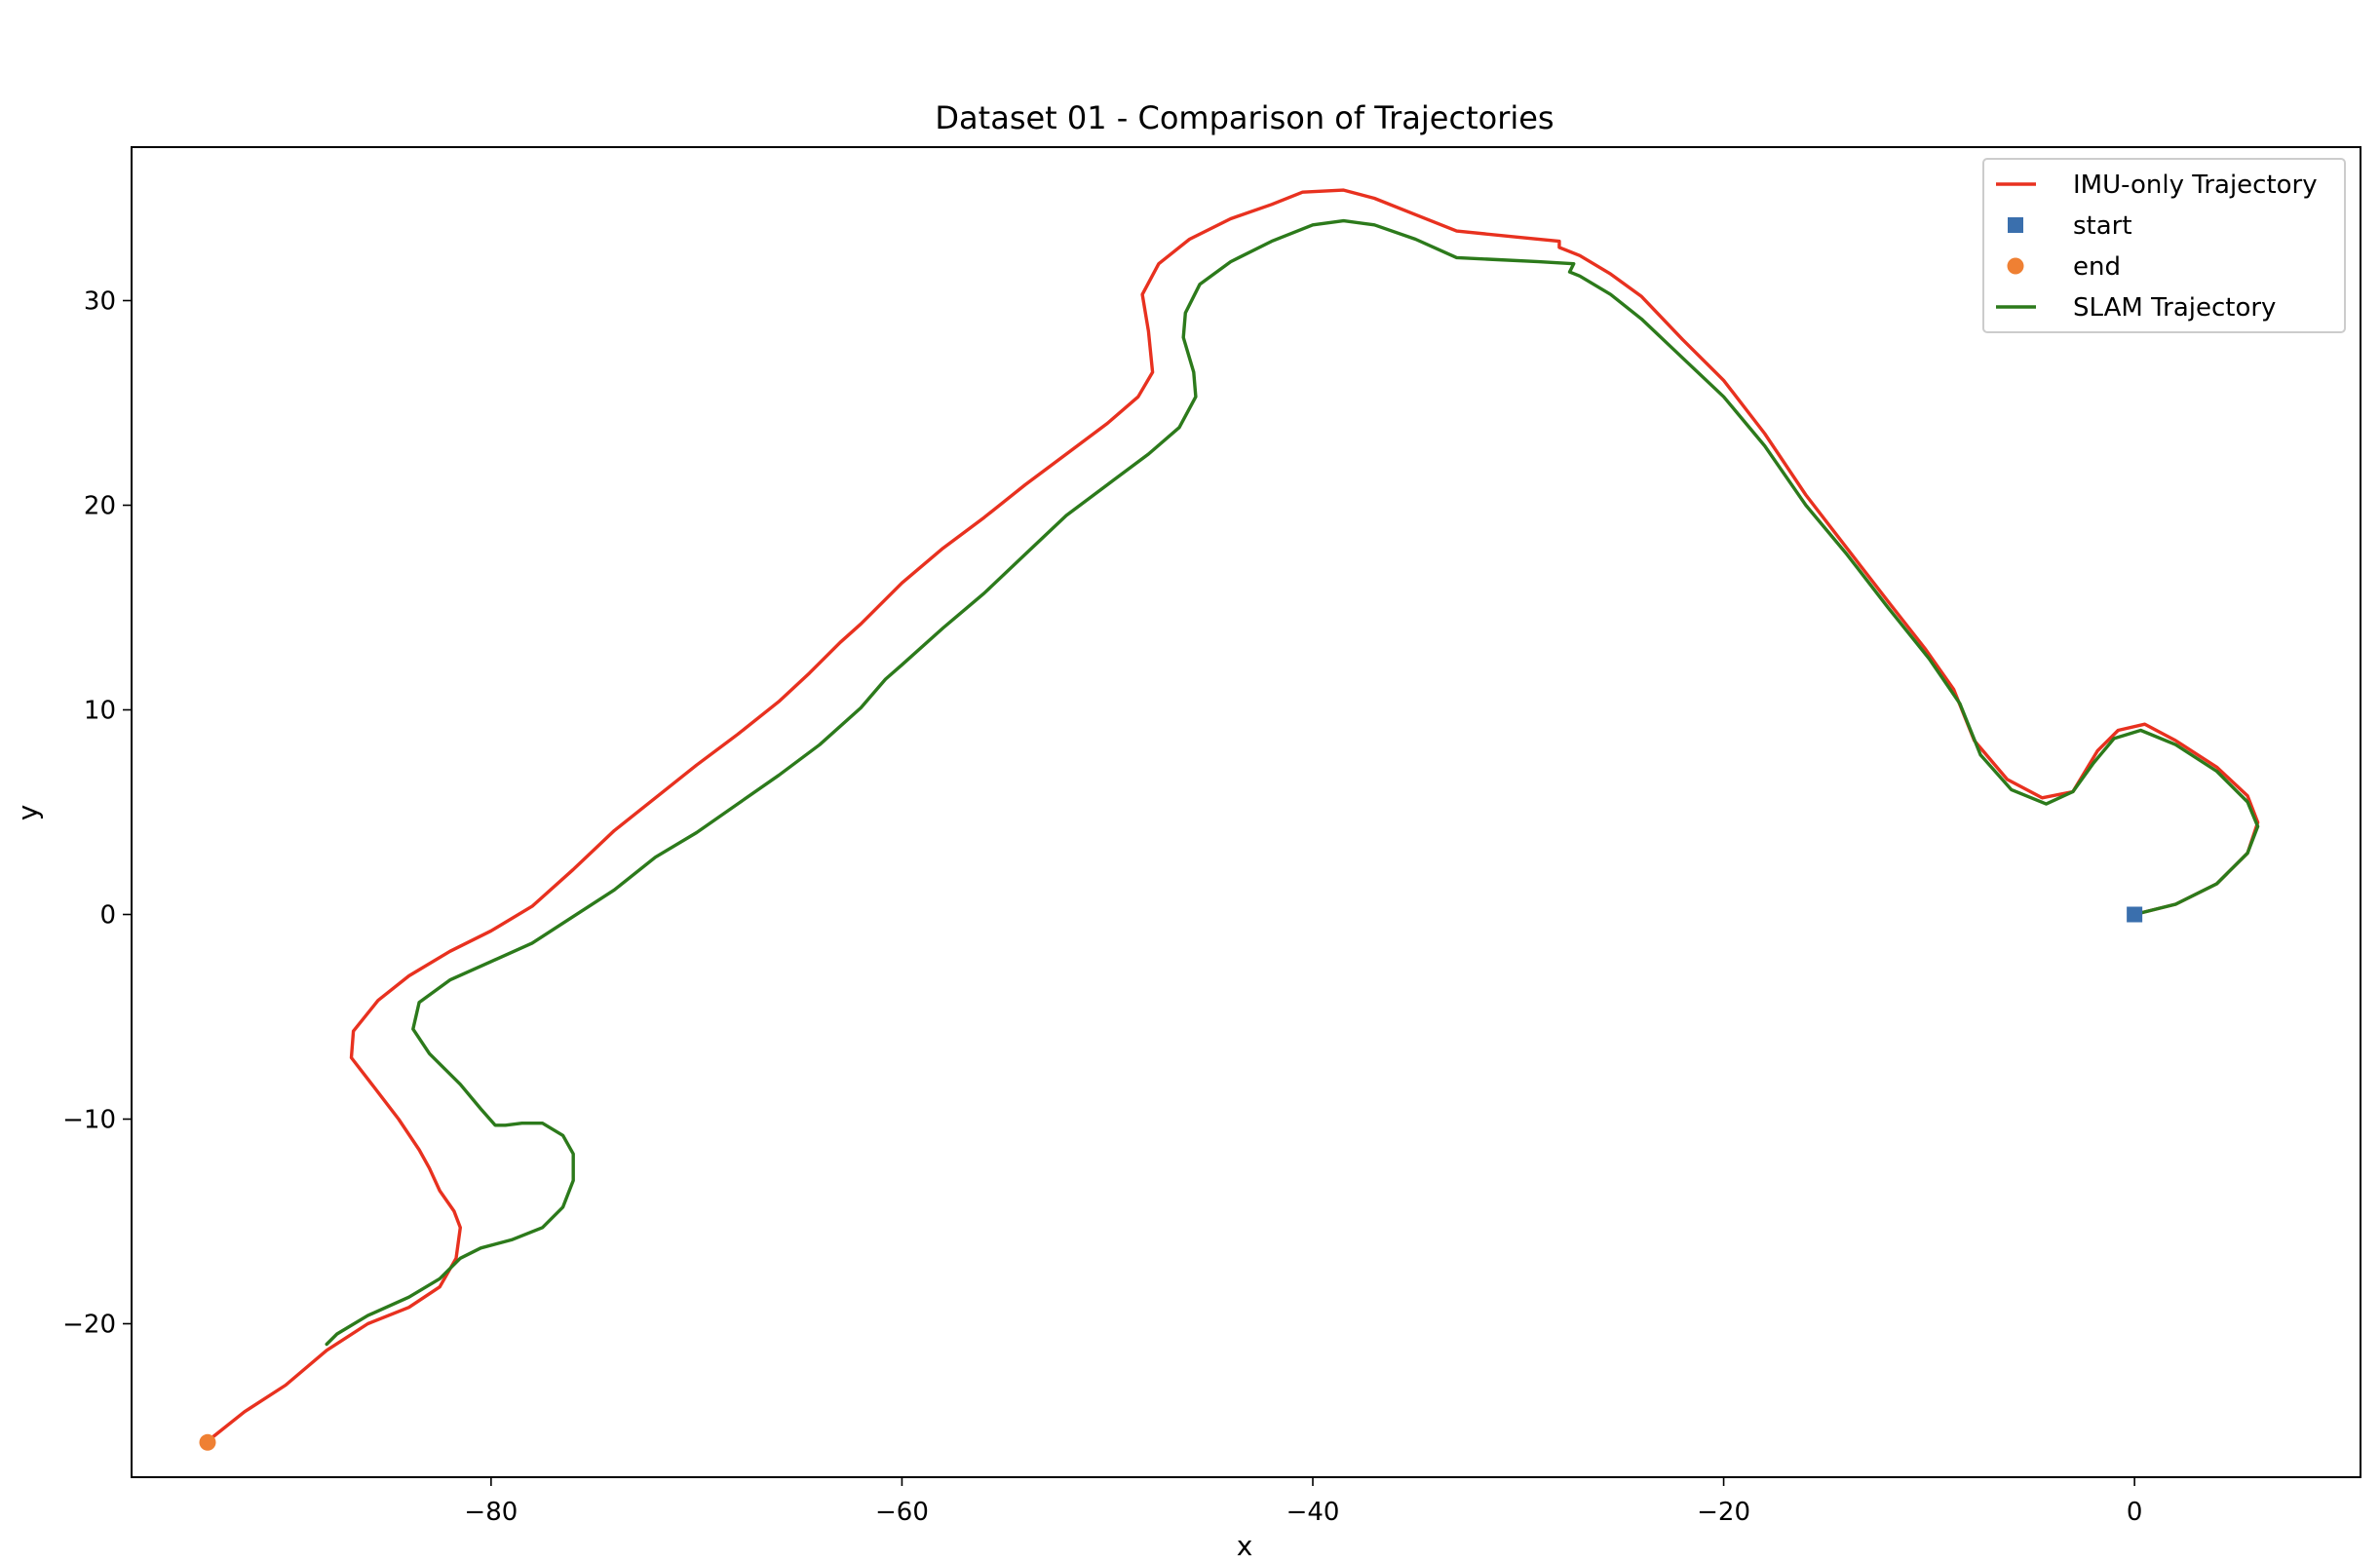 The width and height of the screenshot is (2380, 1561). I want to click on y-tick-label: 20, so click(100, 506).